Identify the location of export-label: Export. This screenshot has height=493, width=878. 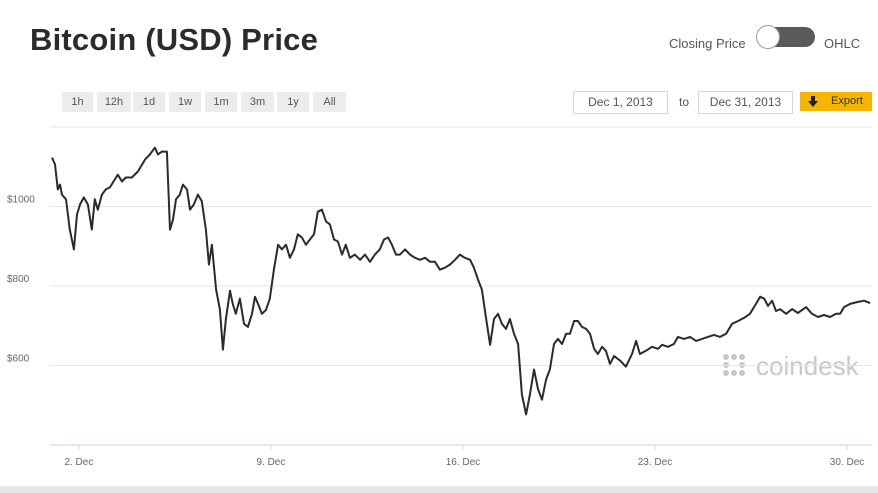
(847, 101).